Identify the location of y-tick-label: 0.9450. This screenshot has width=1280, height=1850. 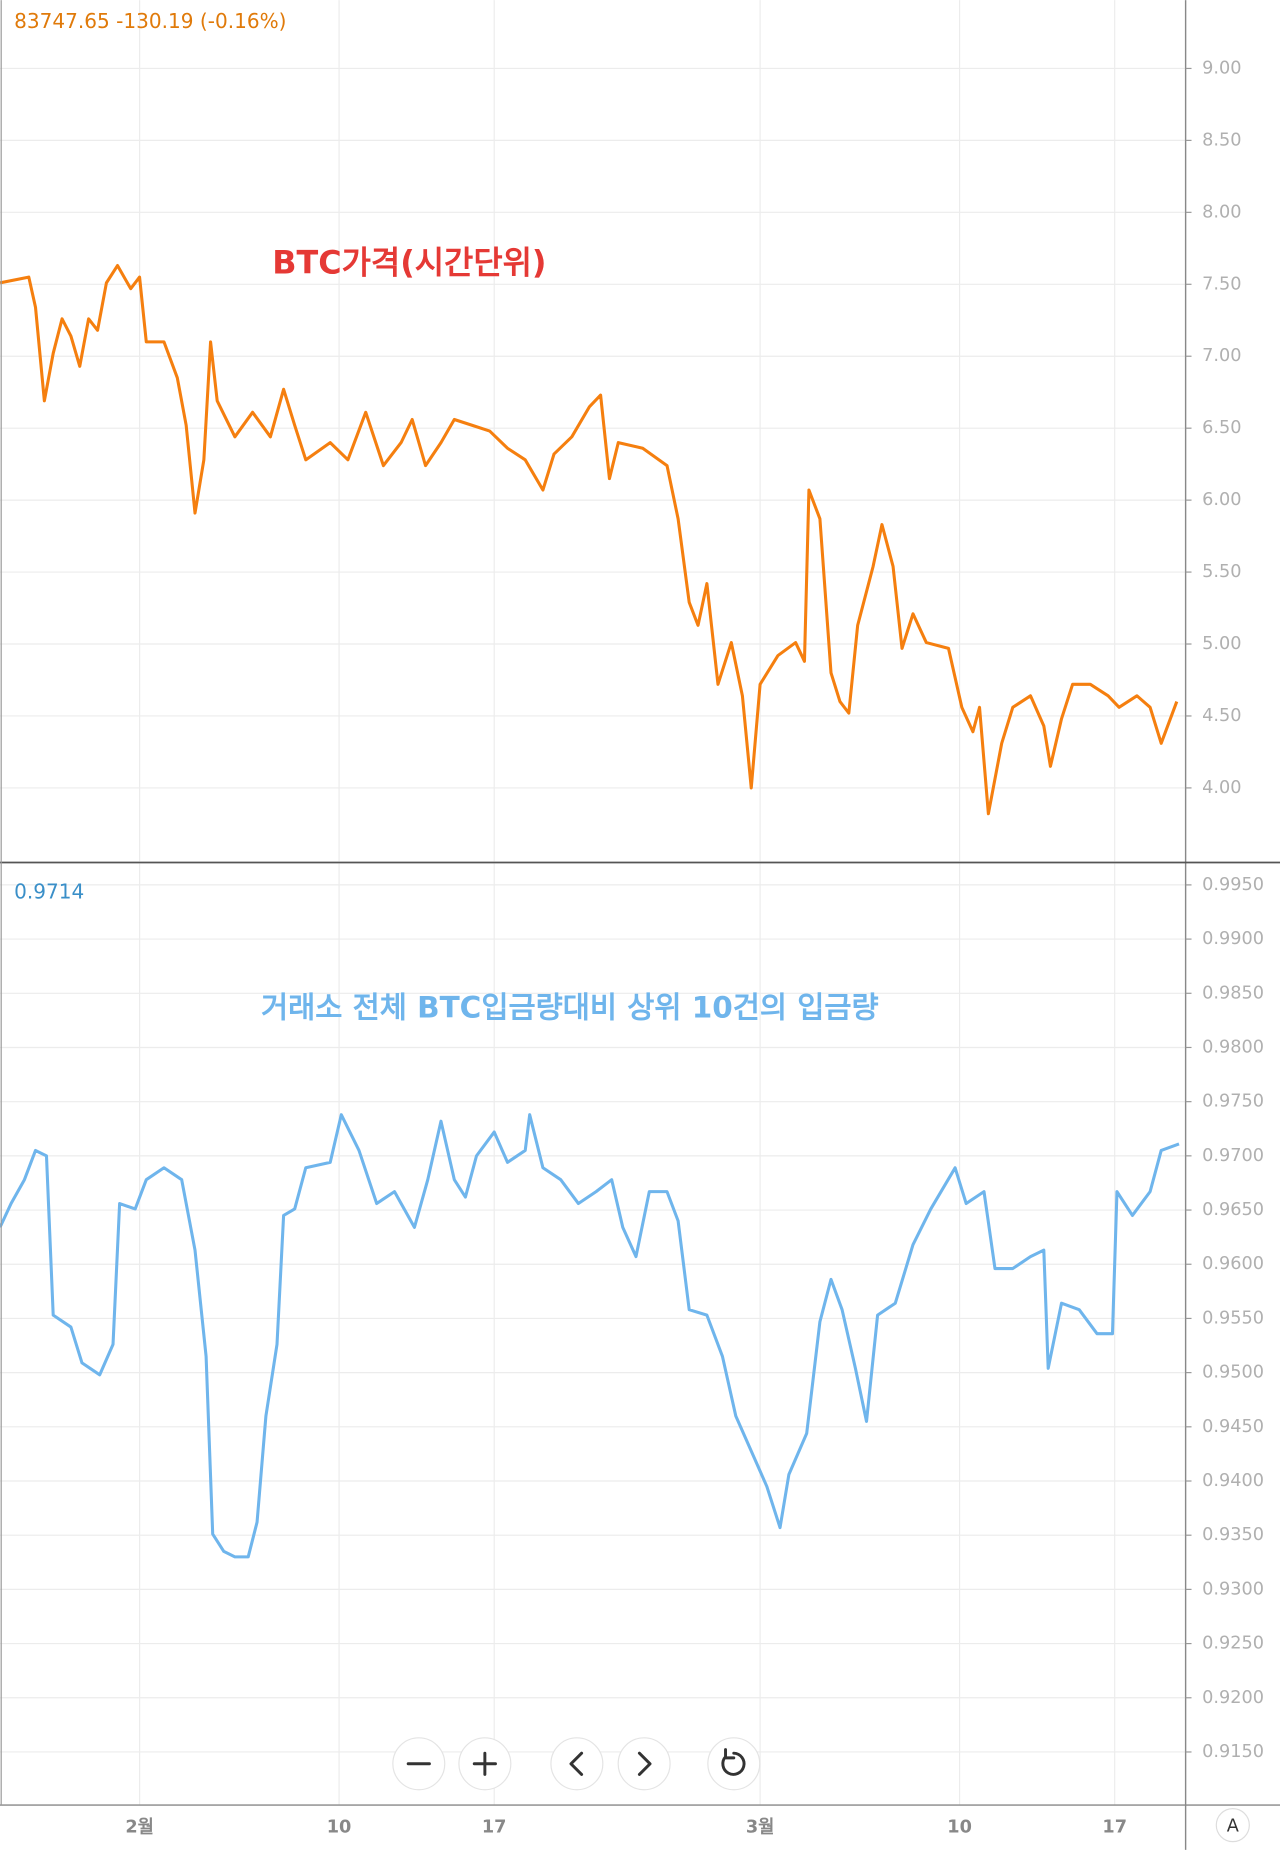
(1233, 1427).